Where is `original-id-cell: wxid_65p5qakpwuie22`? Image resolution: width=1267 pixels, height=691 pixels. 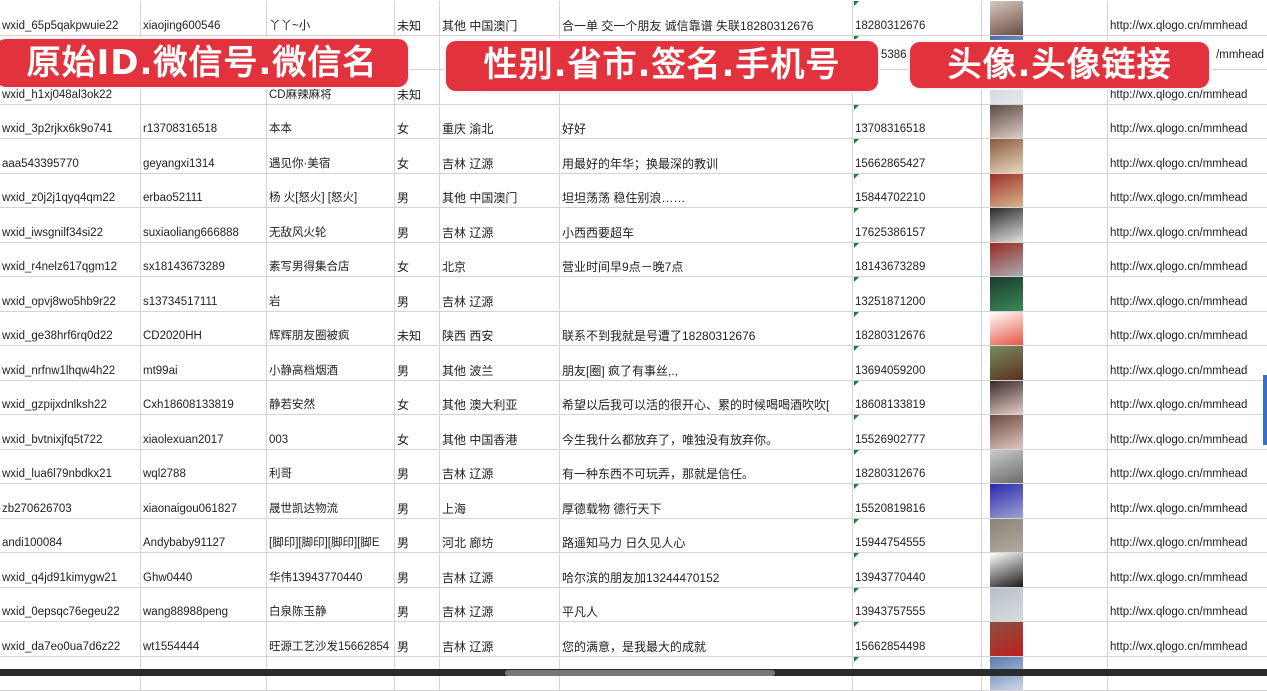 original-id-cell: wxid_65p5qakpwuie22 is located at coordinates (70, 18).